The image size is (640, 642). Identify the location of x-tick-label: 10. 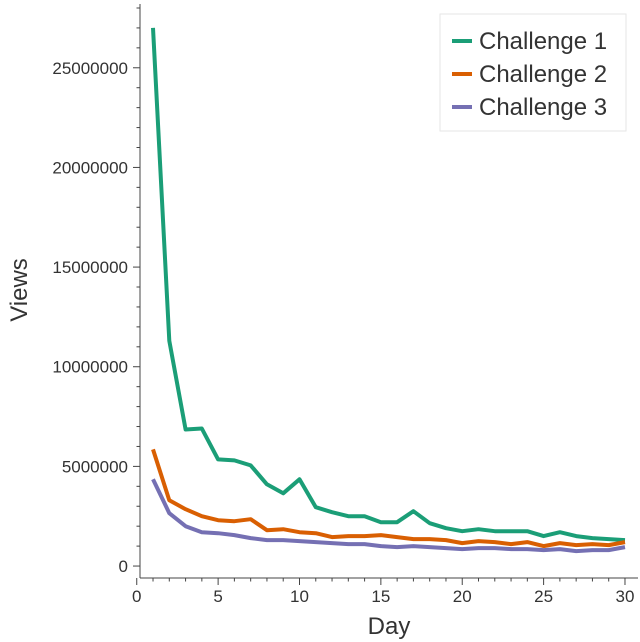
(299, 596).